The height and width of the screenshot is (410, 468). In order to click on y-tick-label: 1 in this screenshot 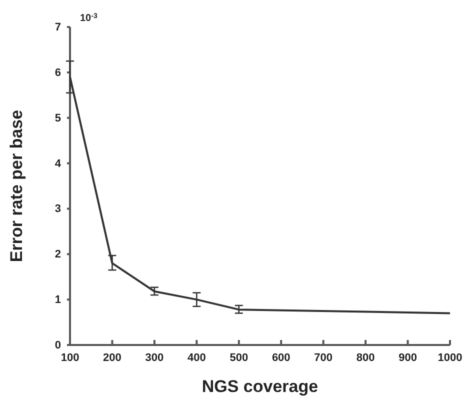, I will do `click(57, 300)`.